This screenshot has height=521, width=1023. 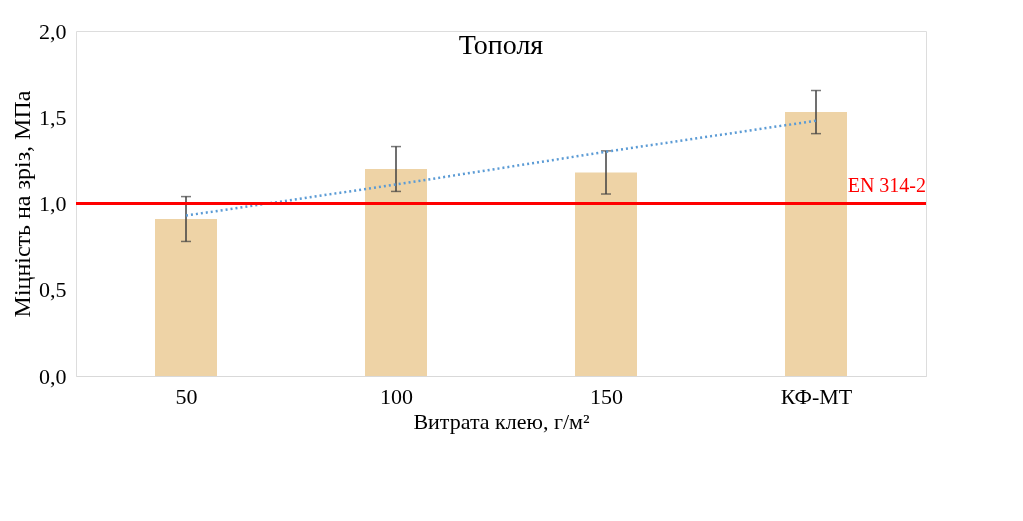 I want to click on x-tick-label: 50, so click(x=186, y=396).